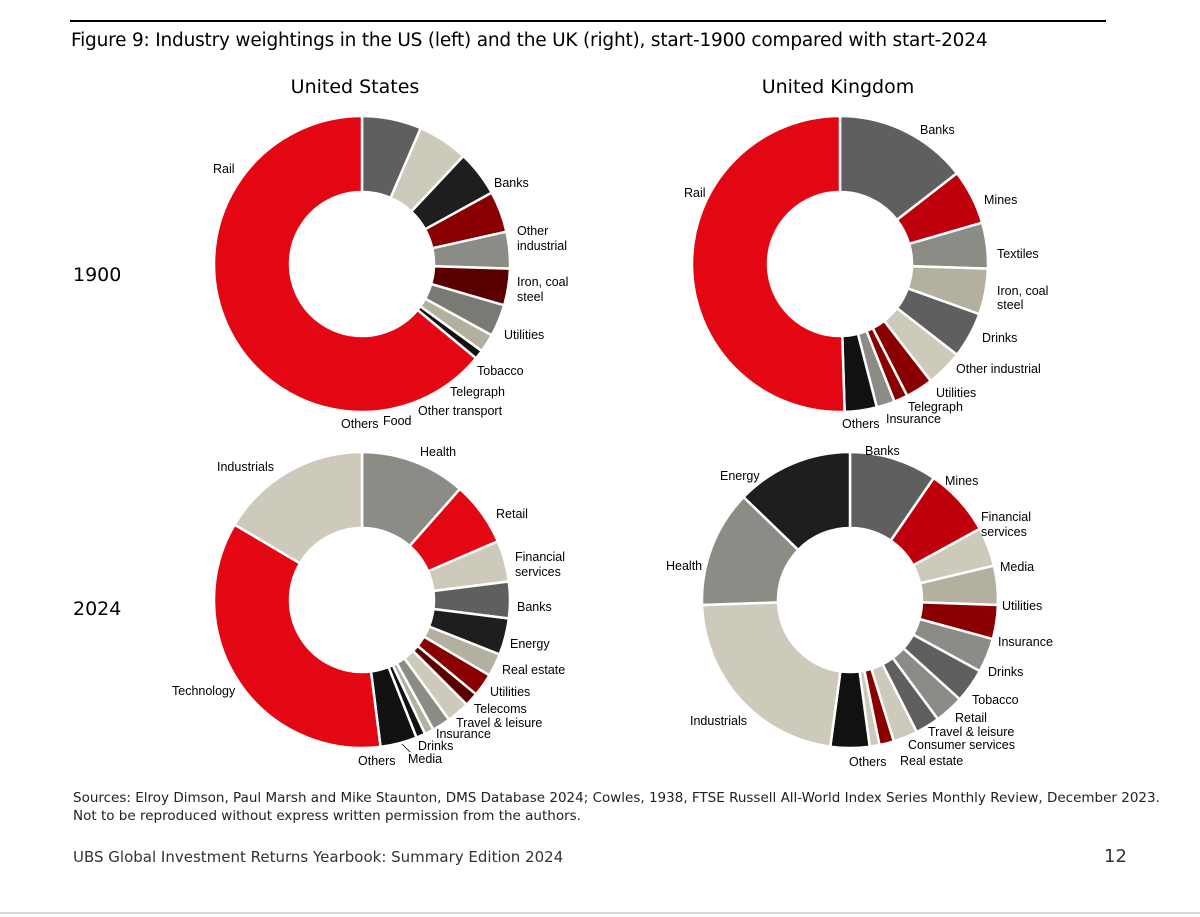  What do you see at coordinates (97, 275) in the screenshot?
I see `row-heading-1900: 1900` at bounding box center [97, 275].